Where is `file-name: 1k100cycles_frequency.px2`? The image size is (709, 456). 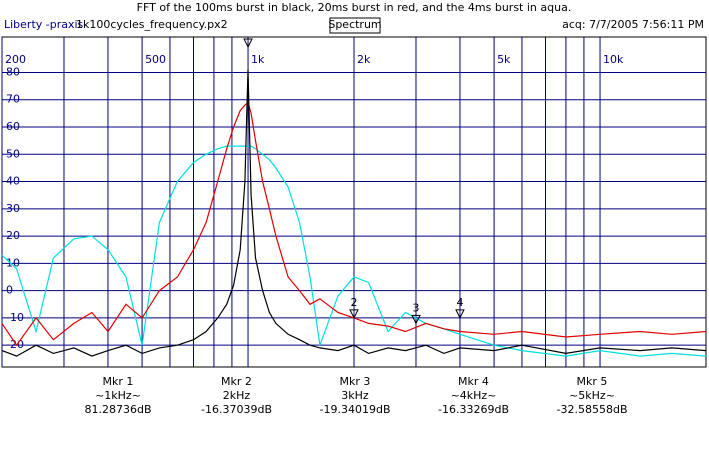 file-name: 1k100cycles_frequency.px2 is located at coordinates (152, 24).